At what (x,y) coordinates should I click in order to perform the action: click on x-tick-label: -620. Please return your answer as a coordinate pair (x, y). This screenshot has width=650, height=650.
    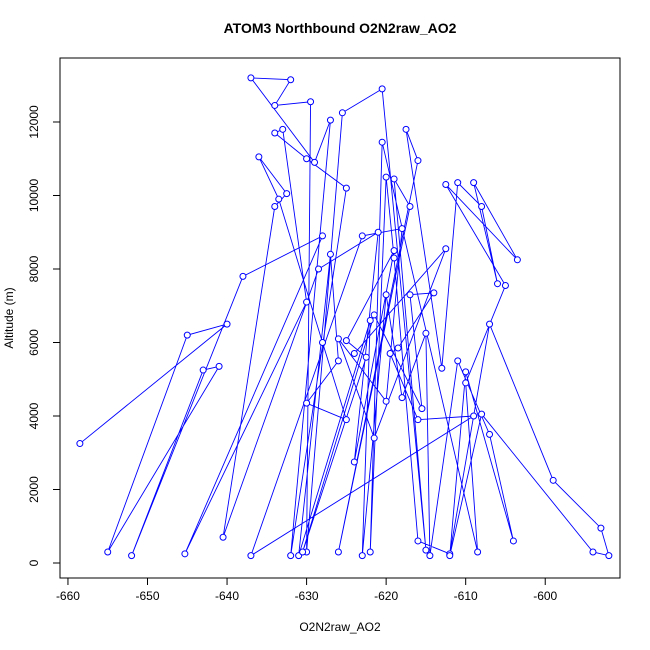
    Looking at the image, I should click on (386, 596).